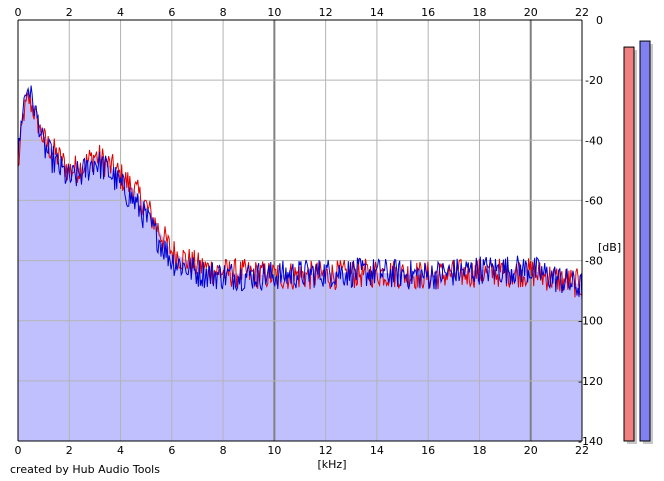 The width and height of the screenshot is (664, 481). I want to click on x-axis-label: [kHz], so click(332, 464).